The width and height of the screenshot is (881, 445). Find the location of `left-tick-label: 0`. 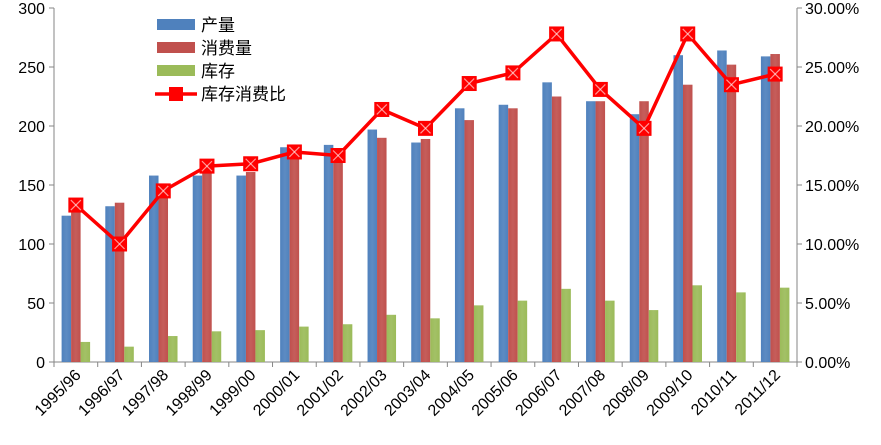

left-tick-label: 0 is located at coordinates (40, 363).